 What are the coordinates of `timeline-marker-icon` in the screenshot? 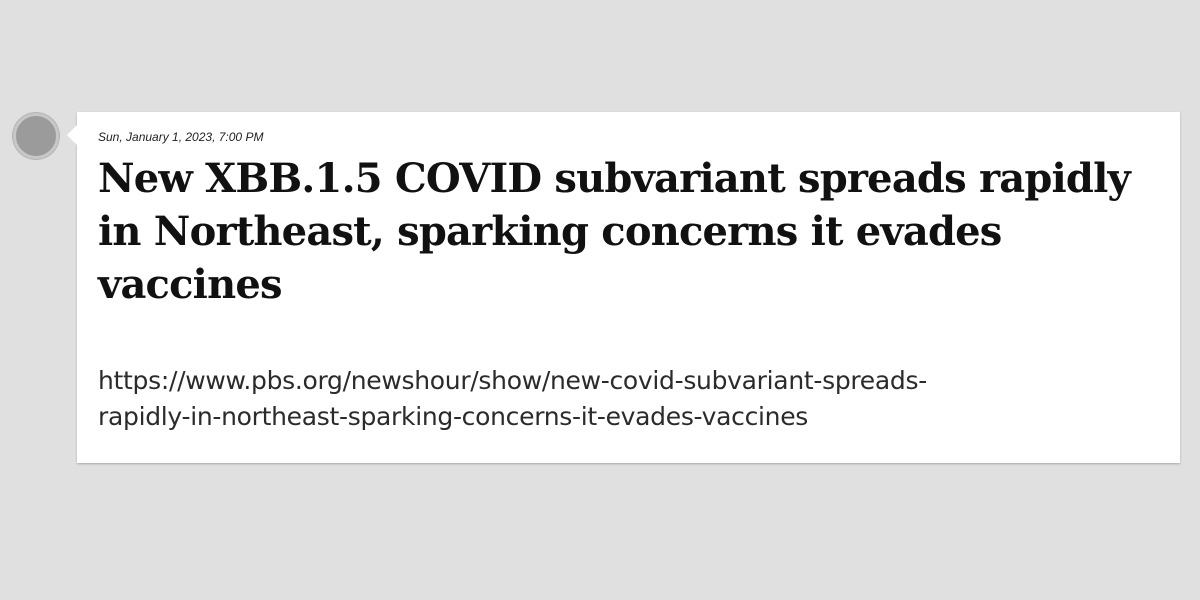 It's located at (36, 136).